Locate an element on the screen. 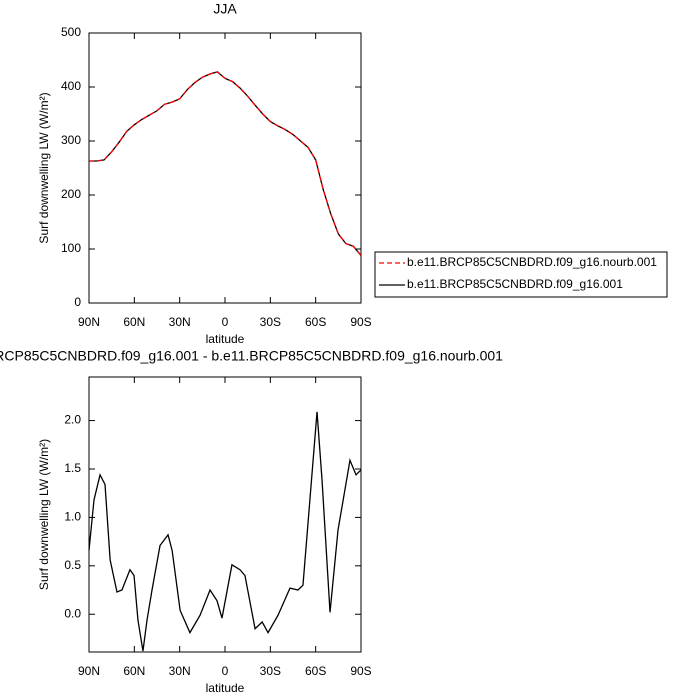  y-tick-label: 1.0 is located at coordinates (72, 517).